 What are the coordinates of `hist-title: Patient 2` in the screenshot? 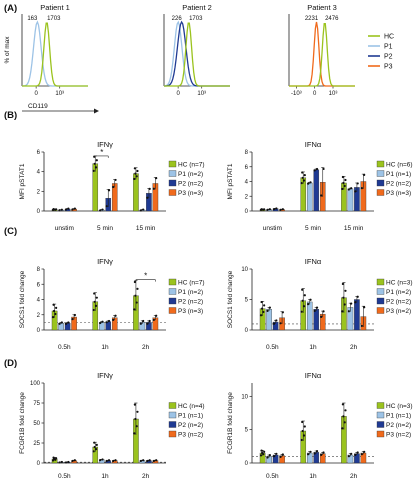 It's located at (197, 7).